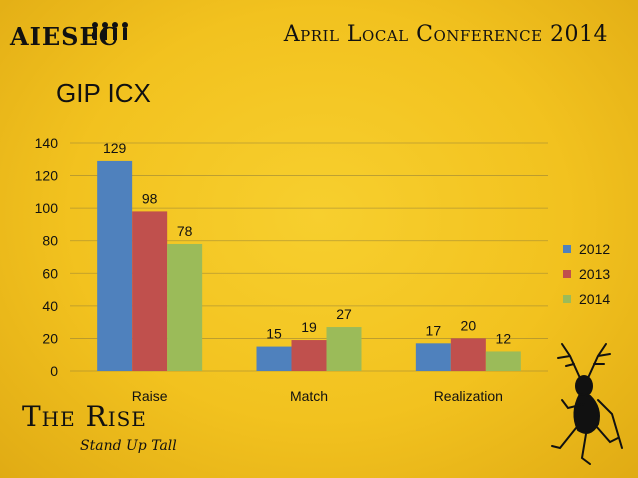 Image resolution: width=638 pixels, height=478 pixels. I want to click on stag-icon, so click(587, 404).